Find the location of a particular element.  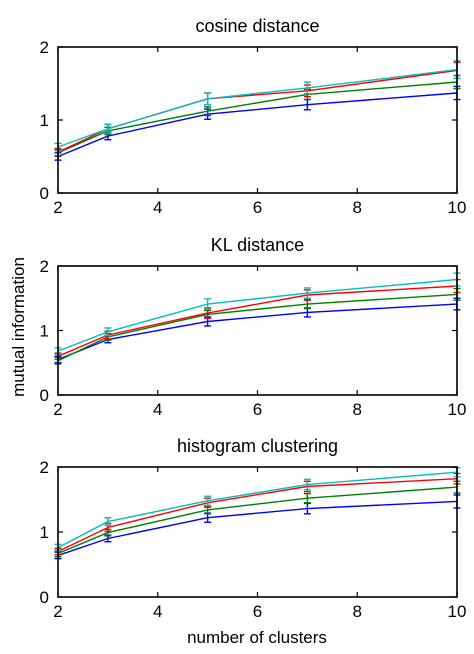

y-axis-label: mutual information is located at coordinates (18, 327).